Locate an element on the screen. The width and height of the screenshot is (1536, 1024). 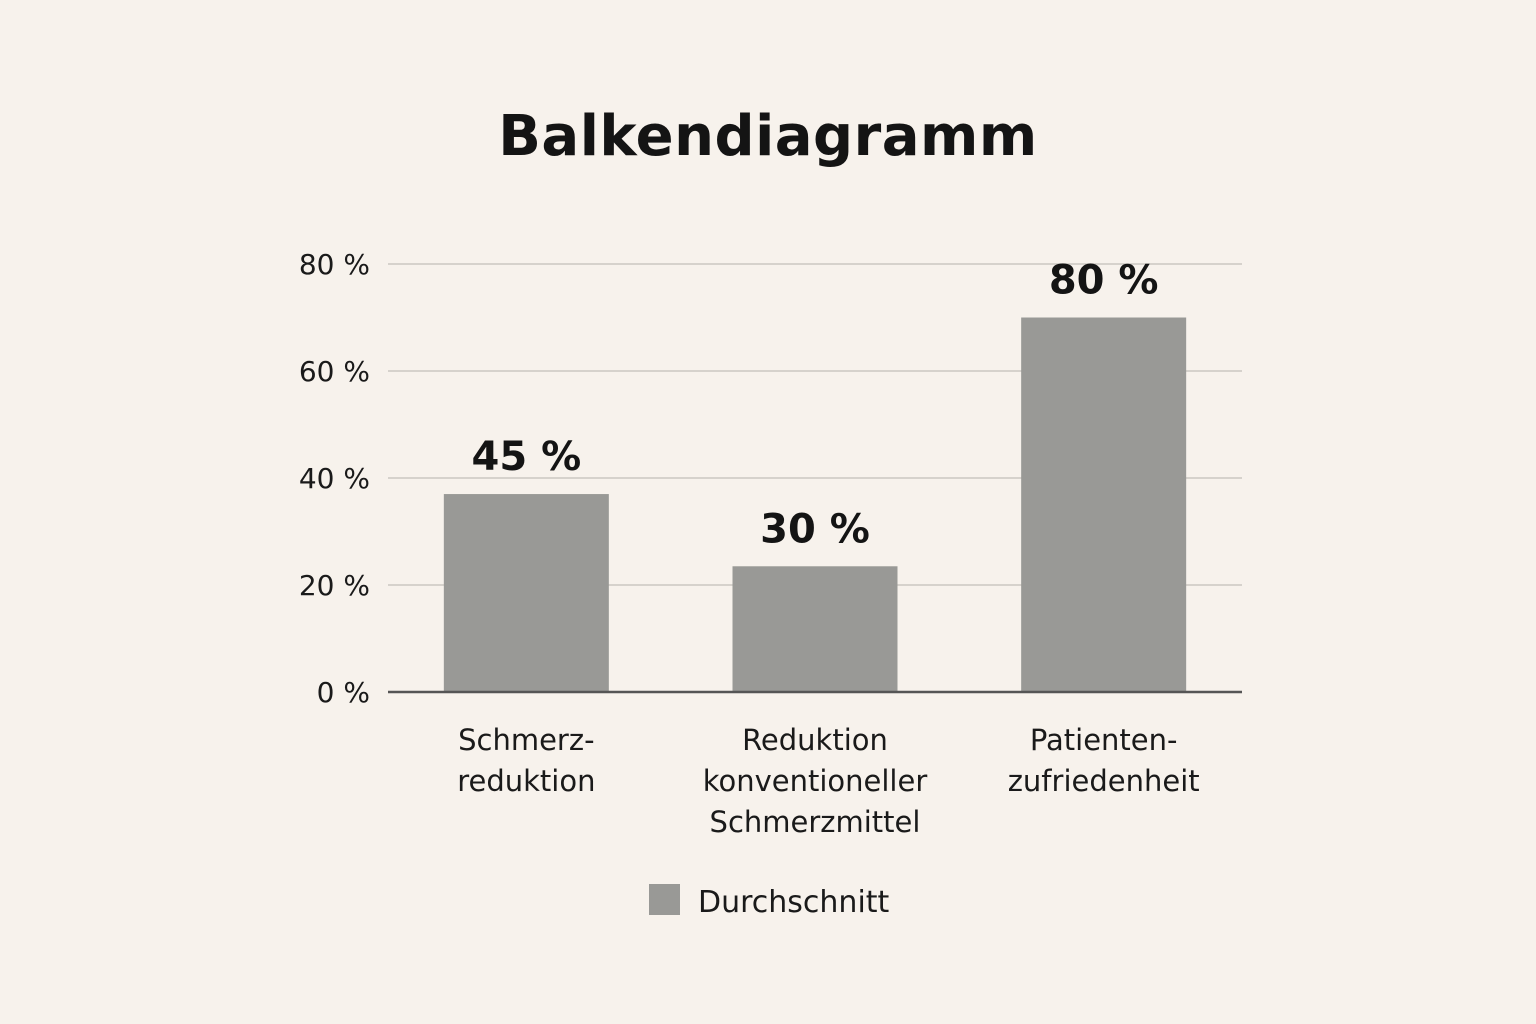
legend-swatch is located at coordinates (664, 899).